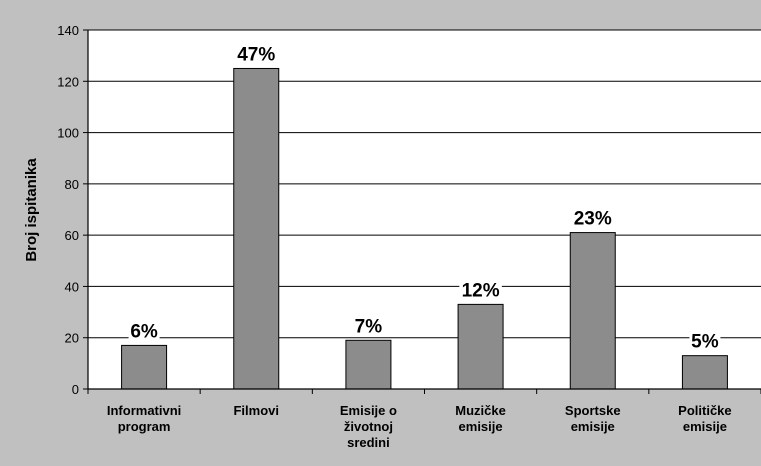 The height and width of the screenshot is (466, 761). What do you see at coordinates (72, 184) in the screenshot?
I see `y-tick-label: 80` at bounding box center [72, 184].